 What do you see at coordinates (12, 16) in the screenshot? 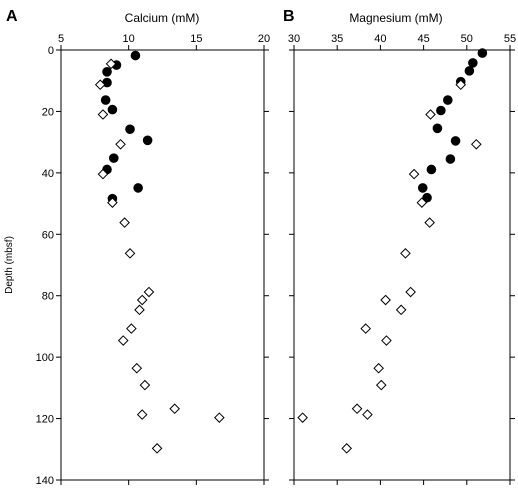
I see `panel-a-label: A` at bounding box center [12, 16].